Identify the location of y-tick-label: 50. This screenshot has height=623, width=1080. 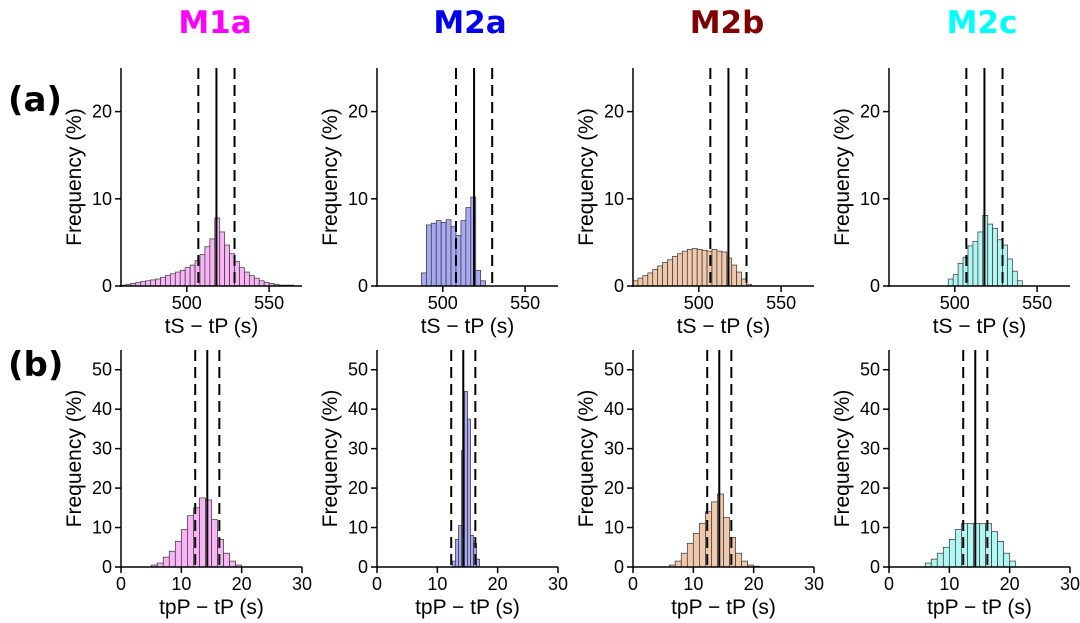
(614, 370).